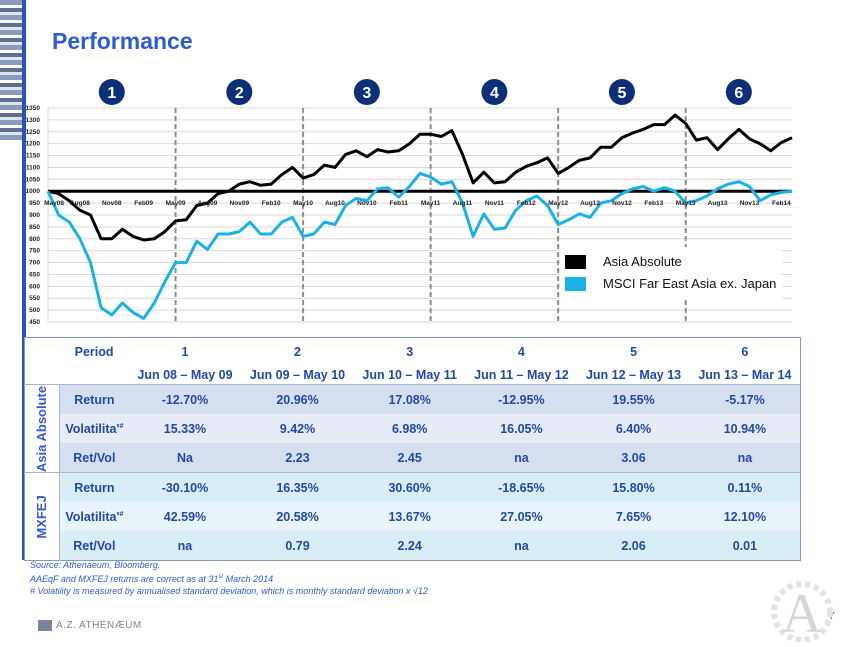  I want to click on y-tick-label: 950, so click(34, 203).